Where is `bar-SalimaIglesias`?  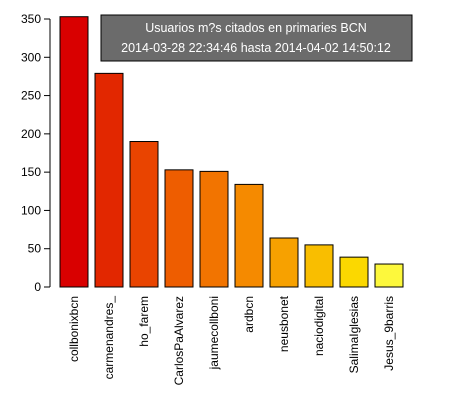 bar-SalimaIglesias is located at coordinates (354, 272).